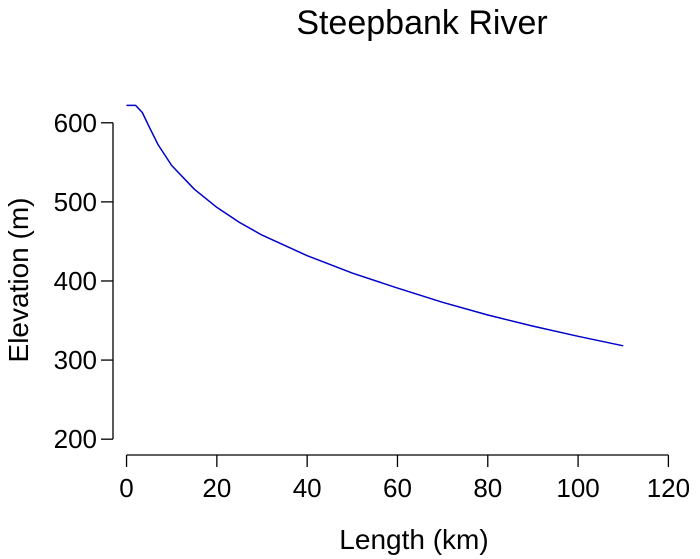 The image size is (700, 559). What do you see at coordinates (75, 123) in the screenshot?
I see `y-tick-label: 600` at bounding box center [75, 123].